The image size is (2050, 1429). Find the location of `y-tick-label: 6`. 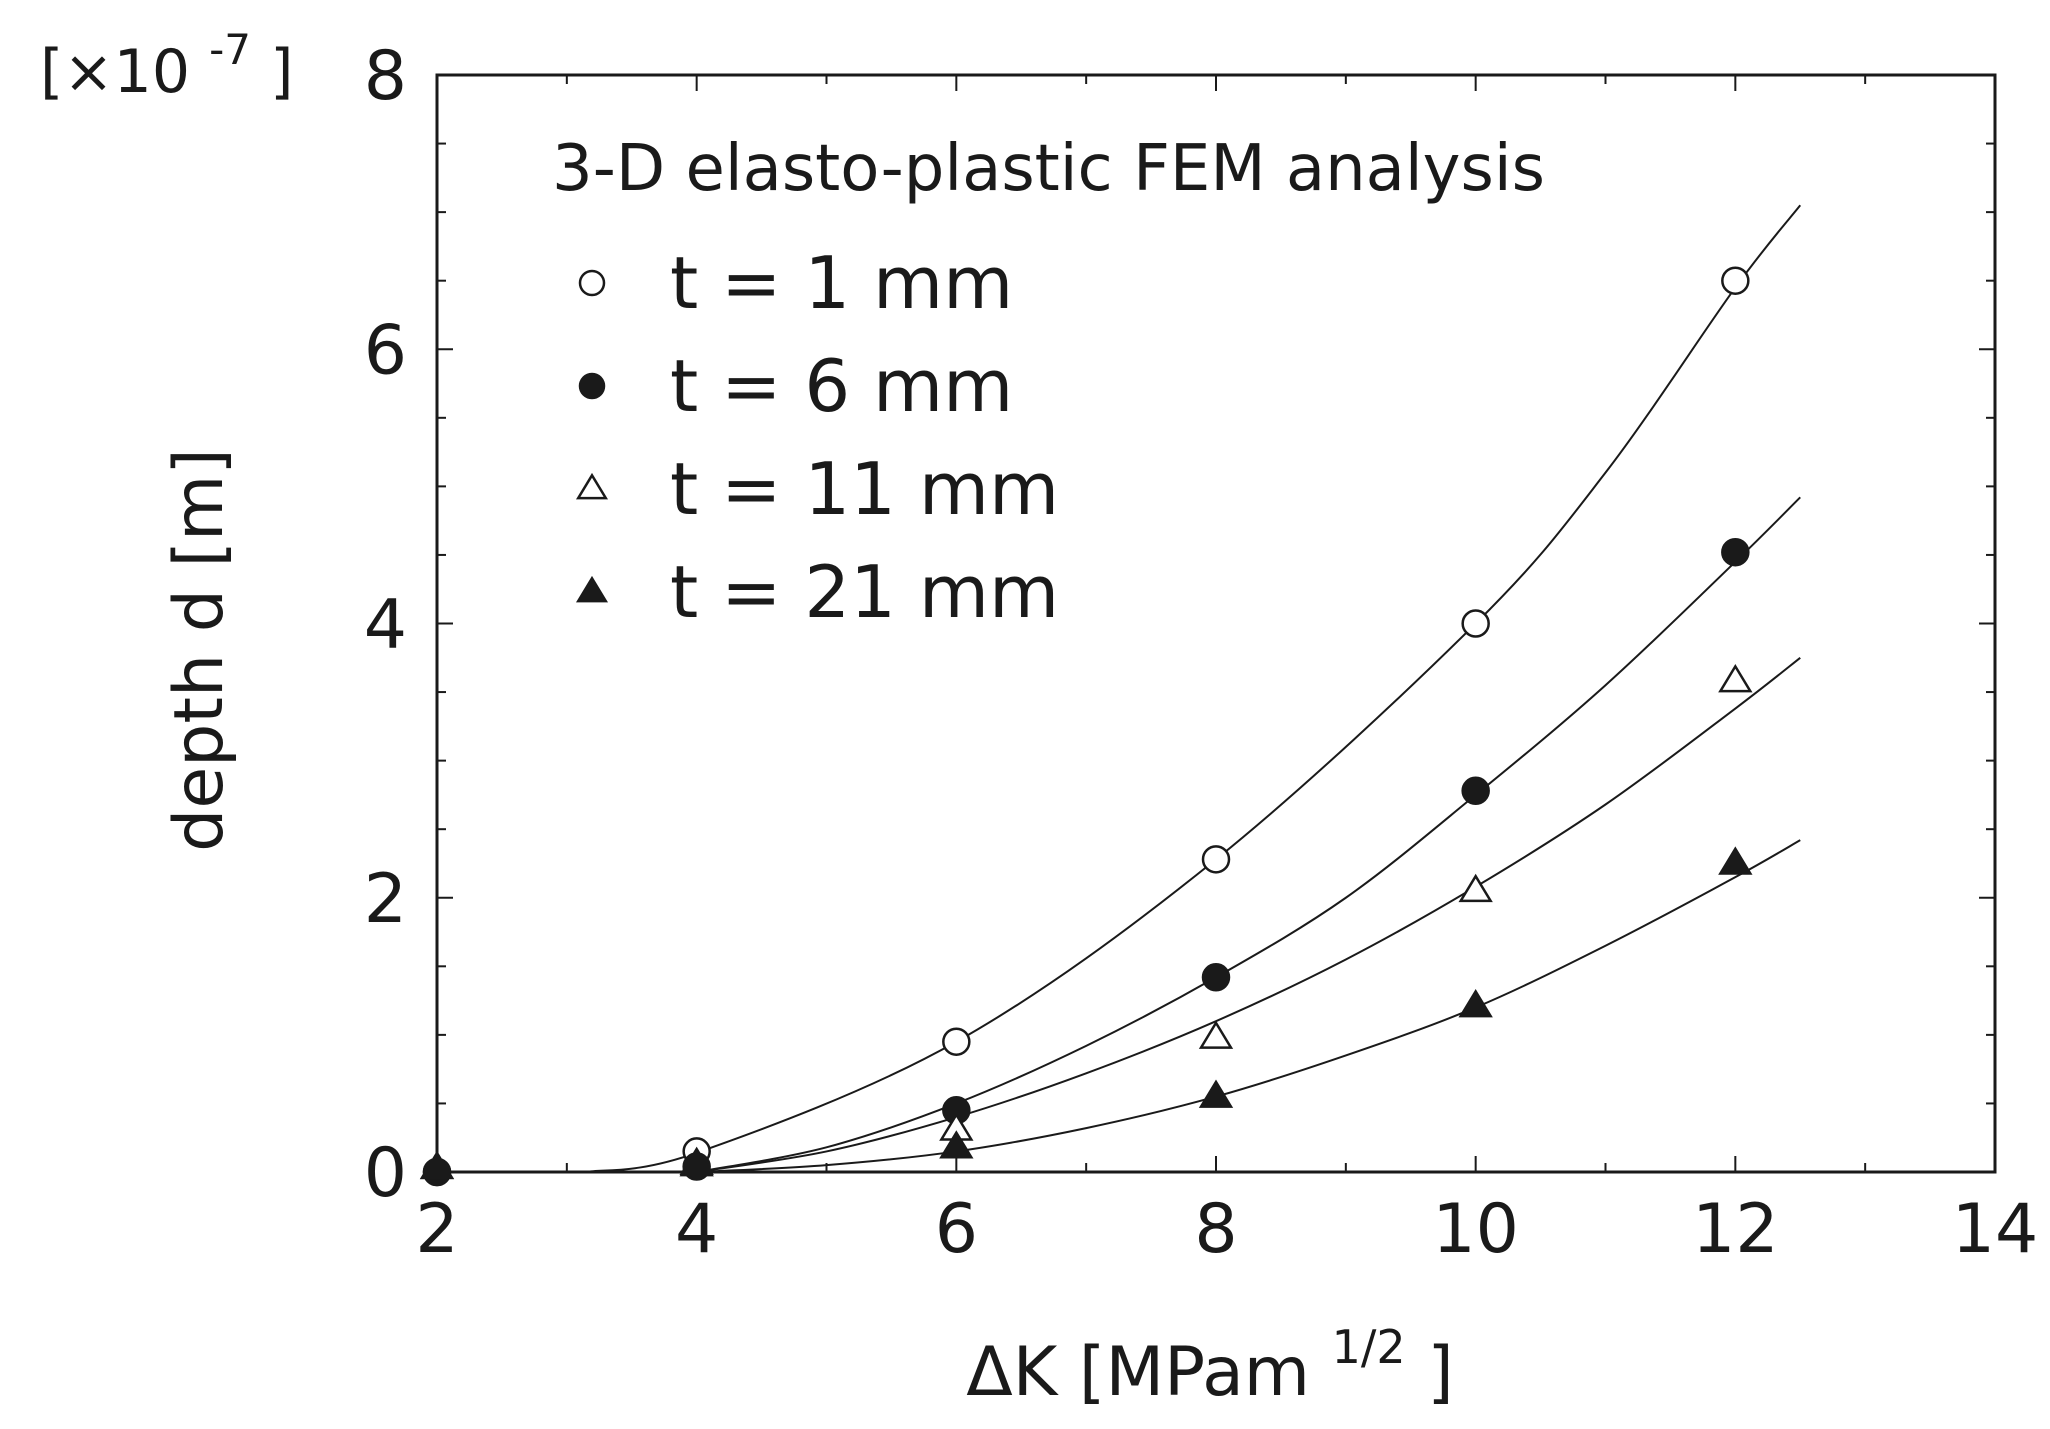

y-tick-label: 6 is located at coordinates (385, 350).